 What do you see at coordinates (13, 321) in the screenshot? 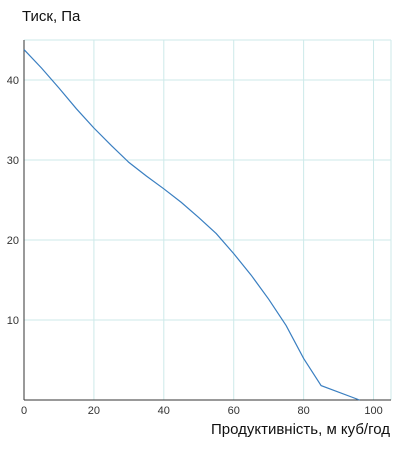
I see `y-tick-label-10: 10` at bounding box center [13, 321].